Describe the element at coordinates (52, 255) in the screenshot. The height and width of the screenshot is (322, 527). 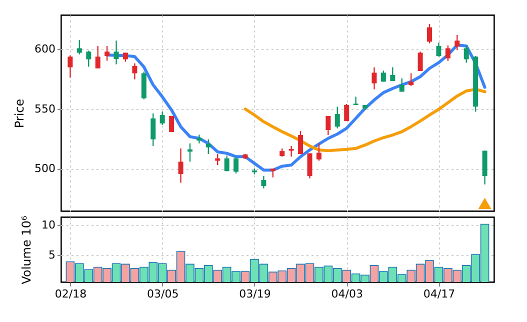
I see `y-tick-label: 5` at that location.